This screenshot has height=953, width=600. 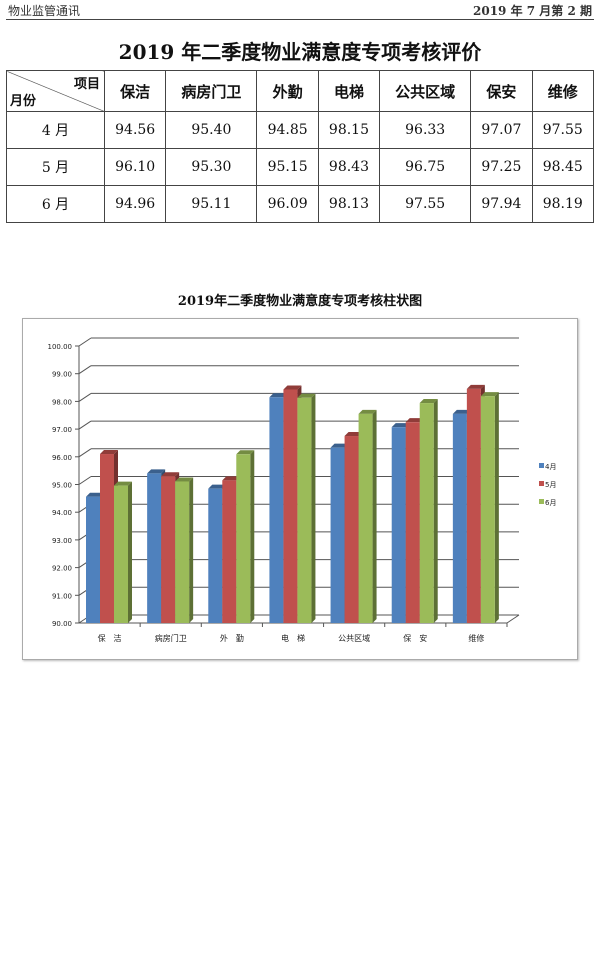 What do you see at coordinates (501, 91) in the screenshot?
I see `column-header: 保安` at bounding box center [501, 91].